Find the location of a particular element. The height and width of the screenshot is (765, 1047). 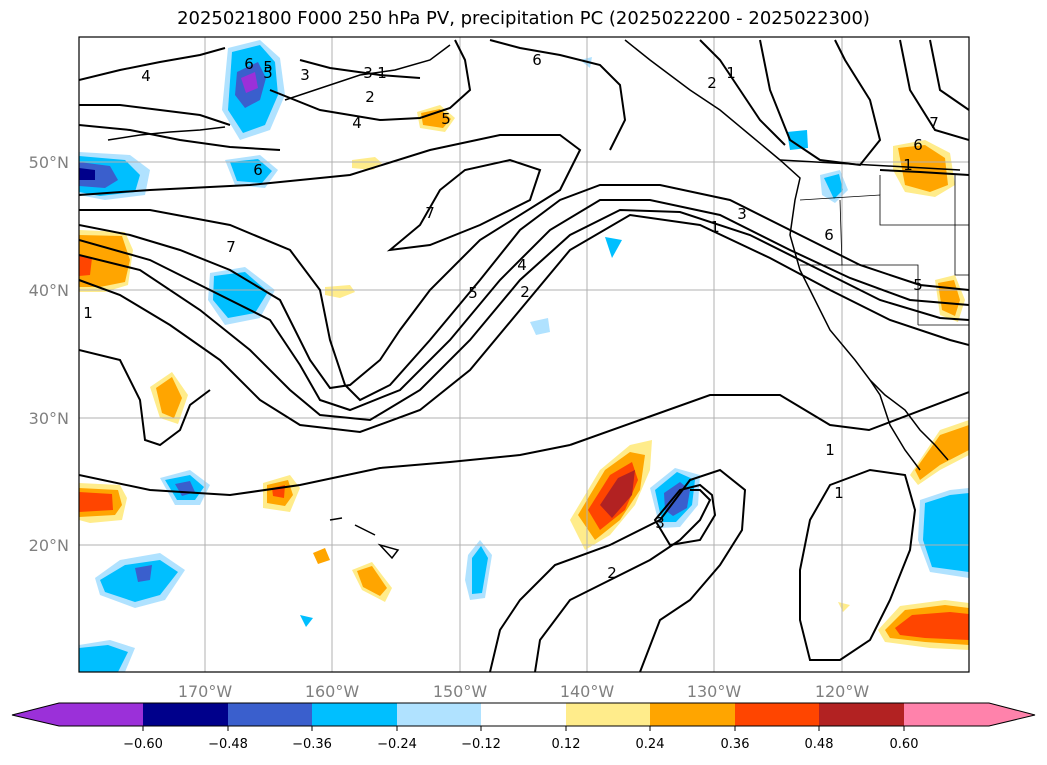

colorbar-label: −0.36 is located at coordinates (312, 744).